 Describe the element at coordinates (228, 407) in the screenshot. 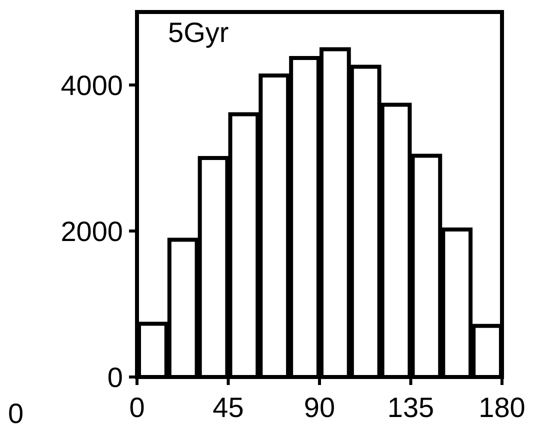

I see `x-tick-label: 45` at that location.